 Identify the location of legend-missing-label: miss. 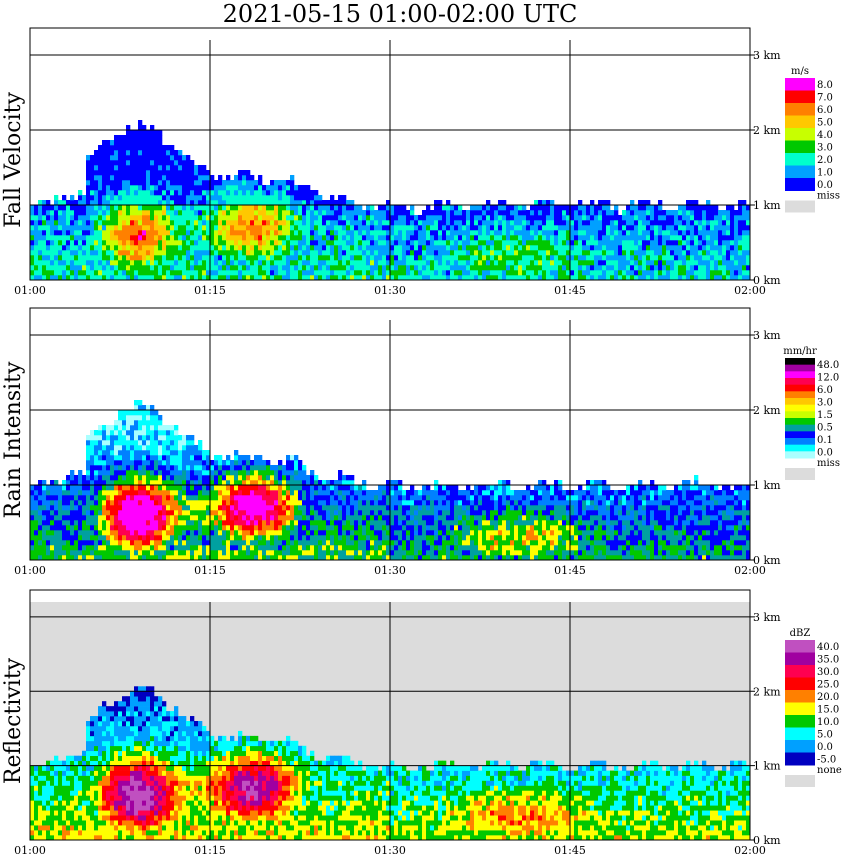
(828, 196).